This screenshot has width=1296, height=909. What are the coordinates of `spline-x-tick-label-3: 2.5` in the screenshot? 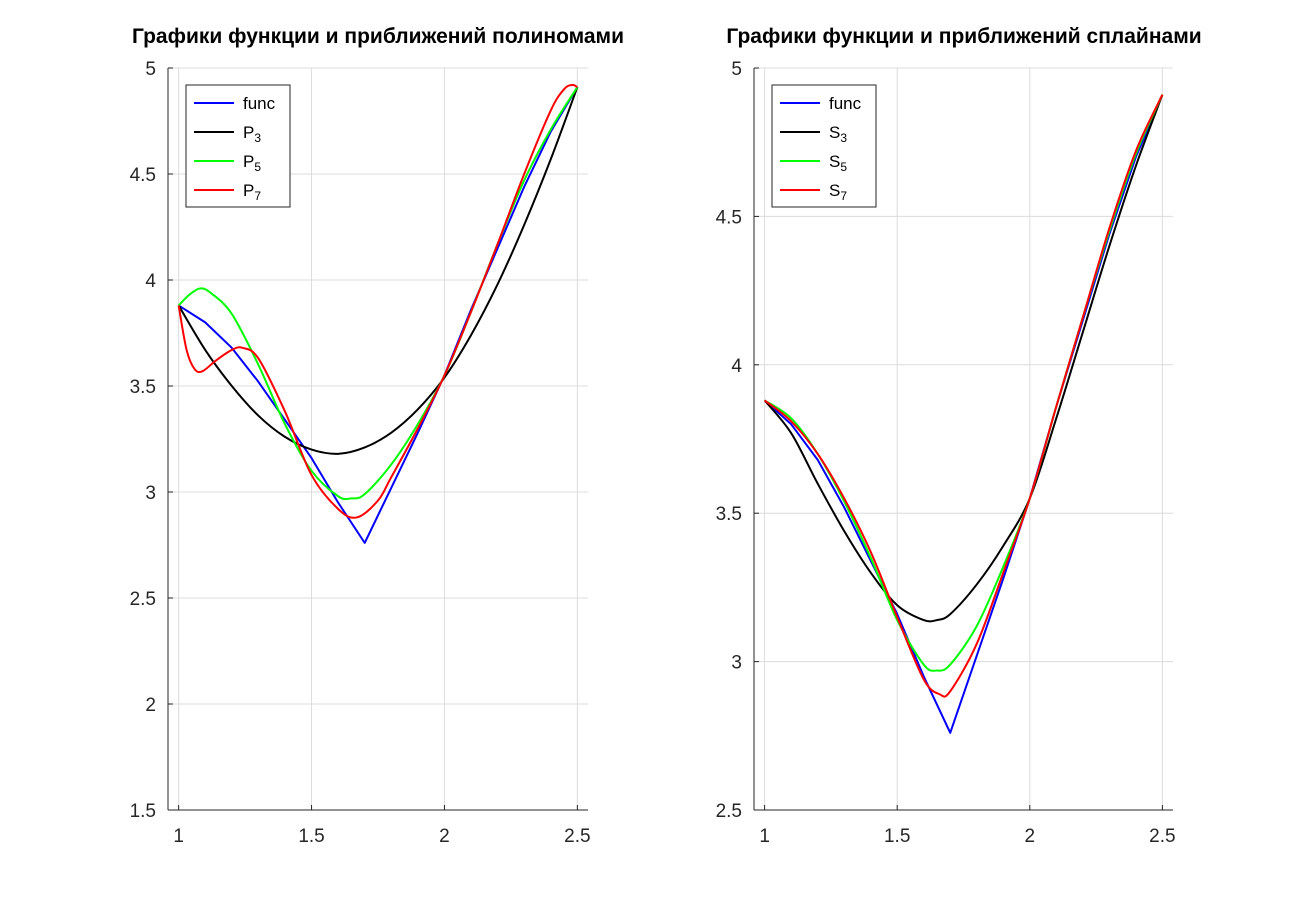 It's located at (1162, 836).